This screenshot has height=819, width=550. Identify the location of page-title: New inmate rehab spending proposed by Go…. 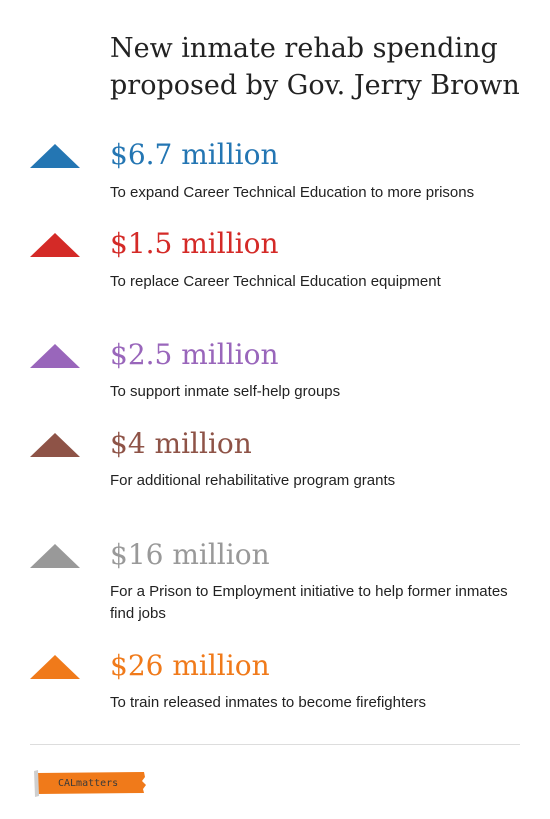
(315, 67).